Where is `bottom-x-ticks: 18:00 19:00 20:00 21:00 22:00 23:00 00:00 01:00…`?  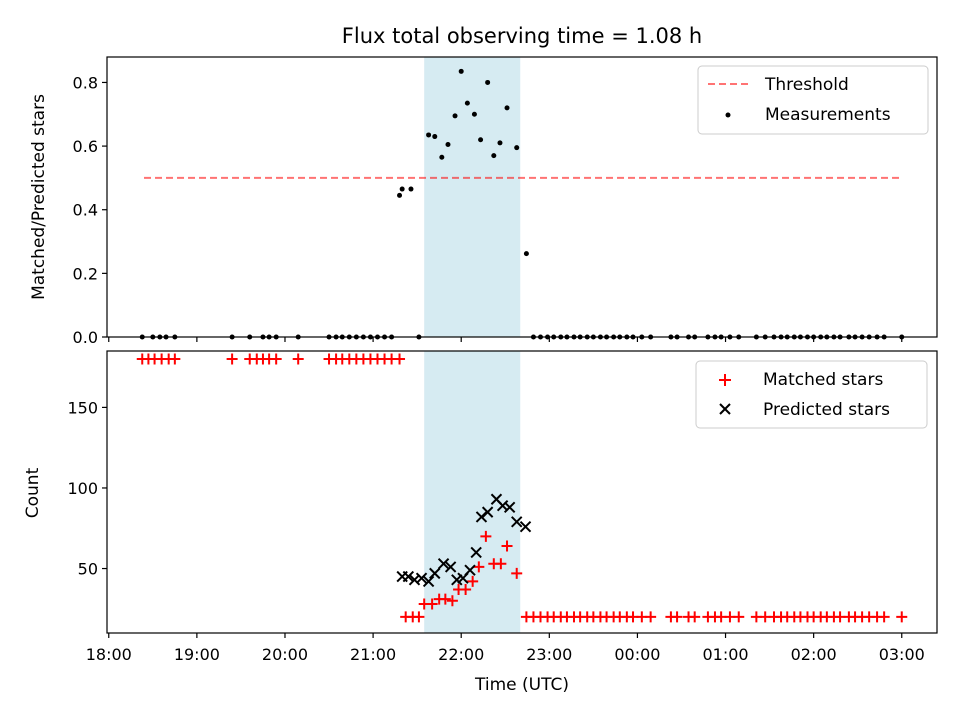
bottom-x-ticks: 18:00 19:00 20:00 21:00 22:00 23:00 00:00 01:00… is located at coordinates (505, 648).